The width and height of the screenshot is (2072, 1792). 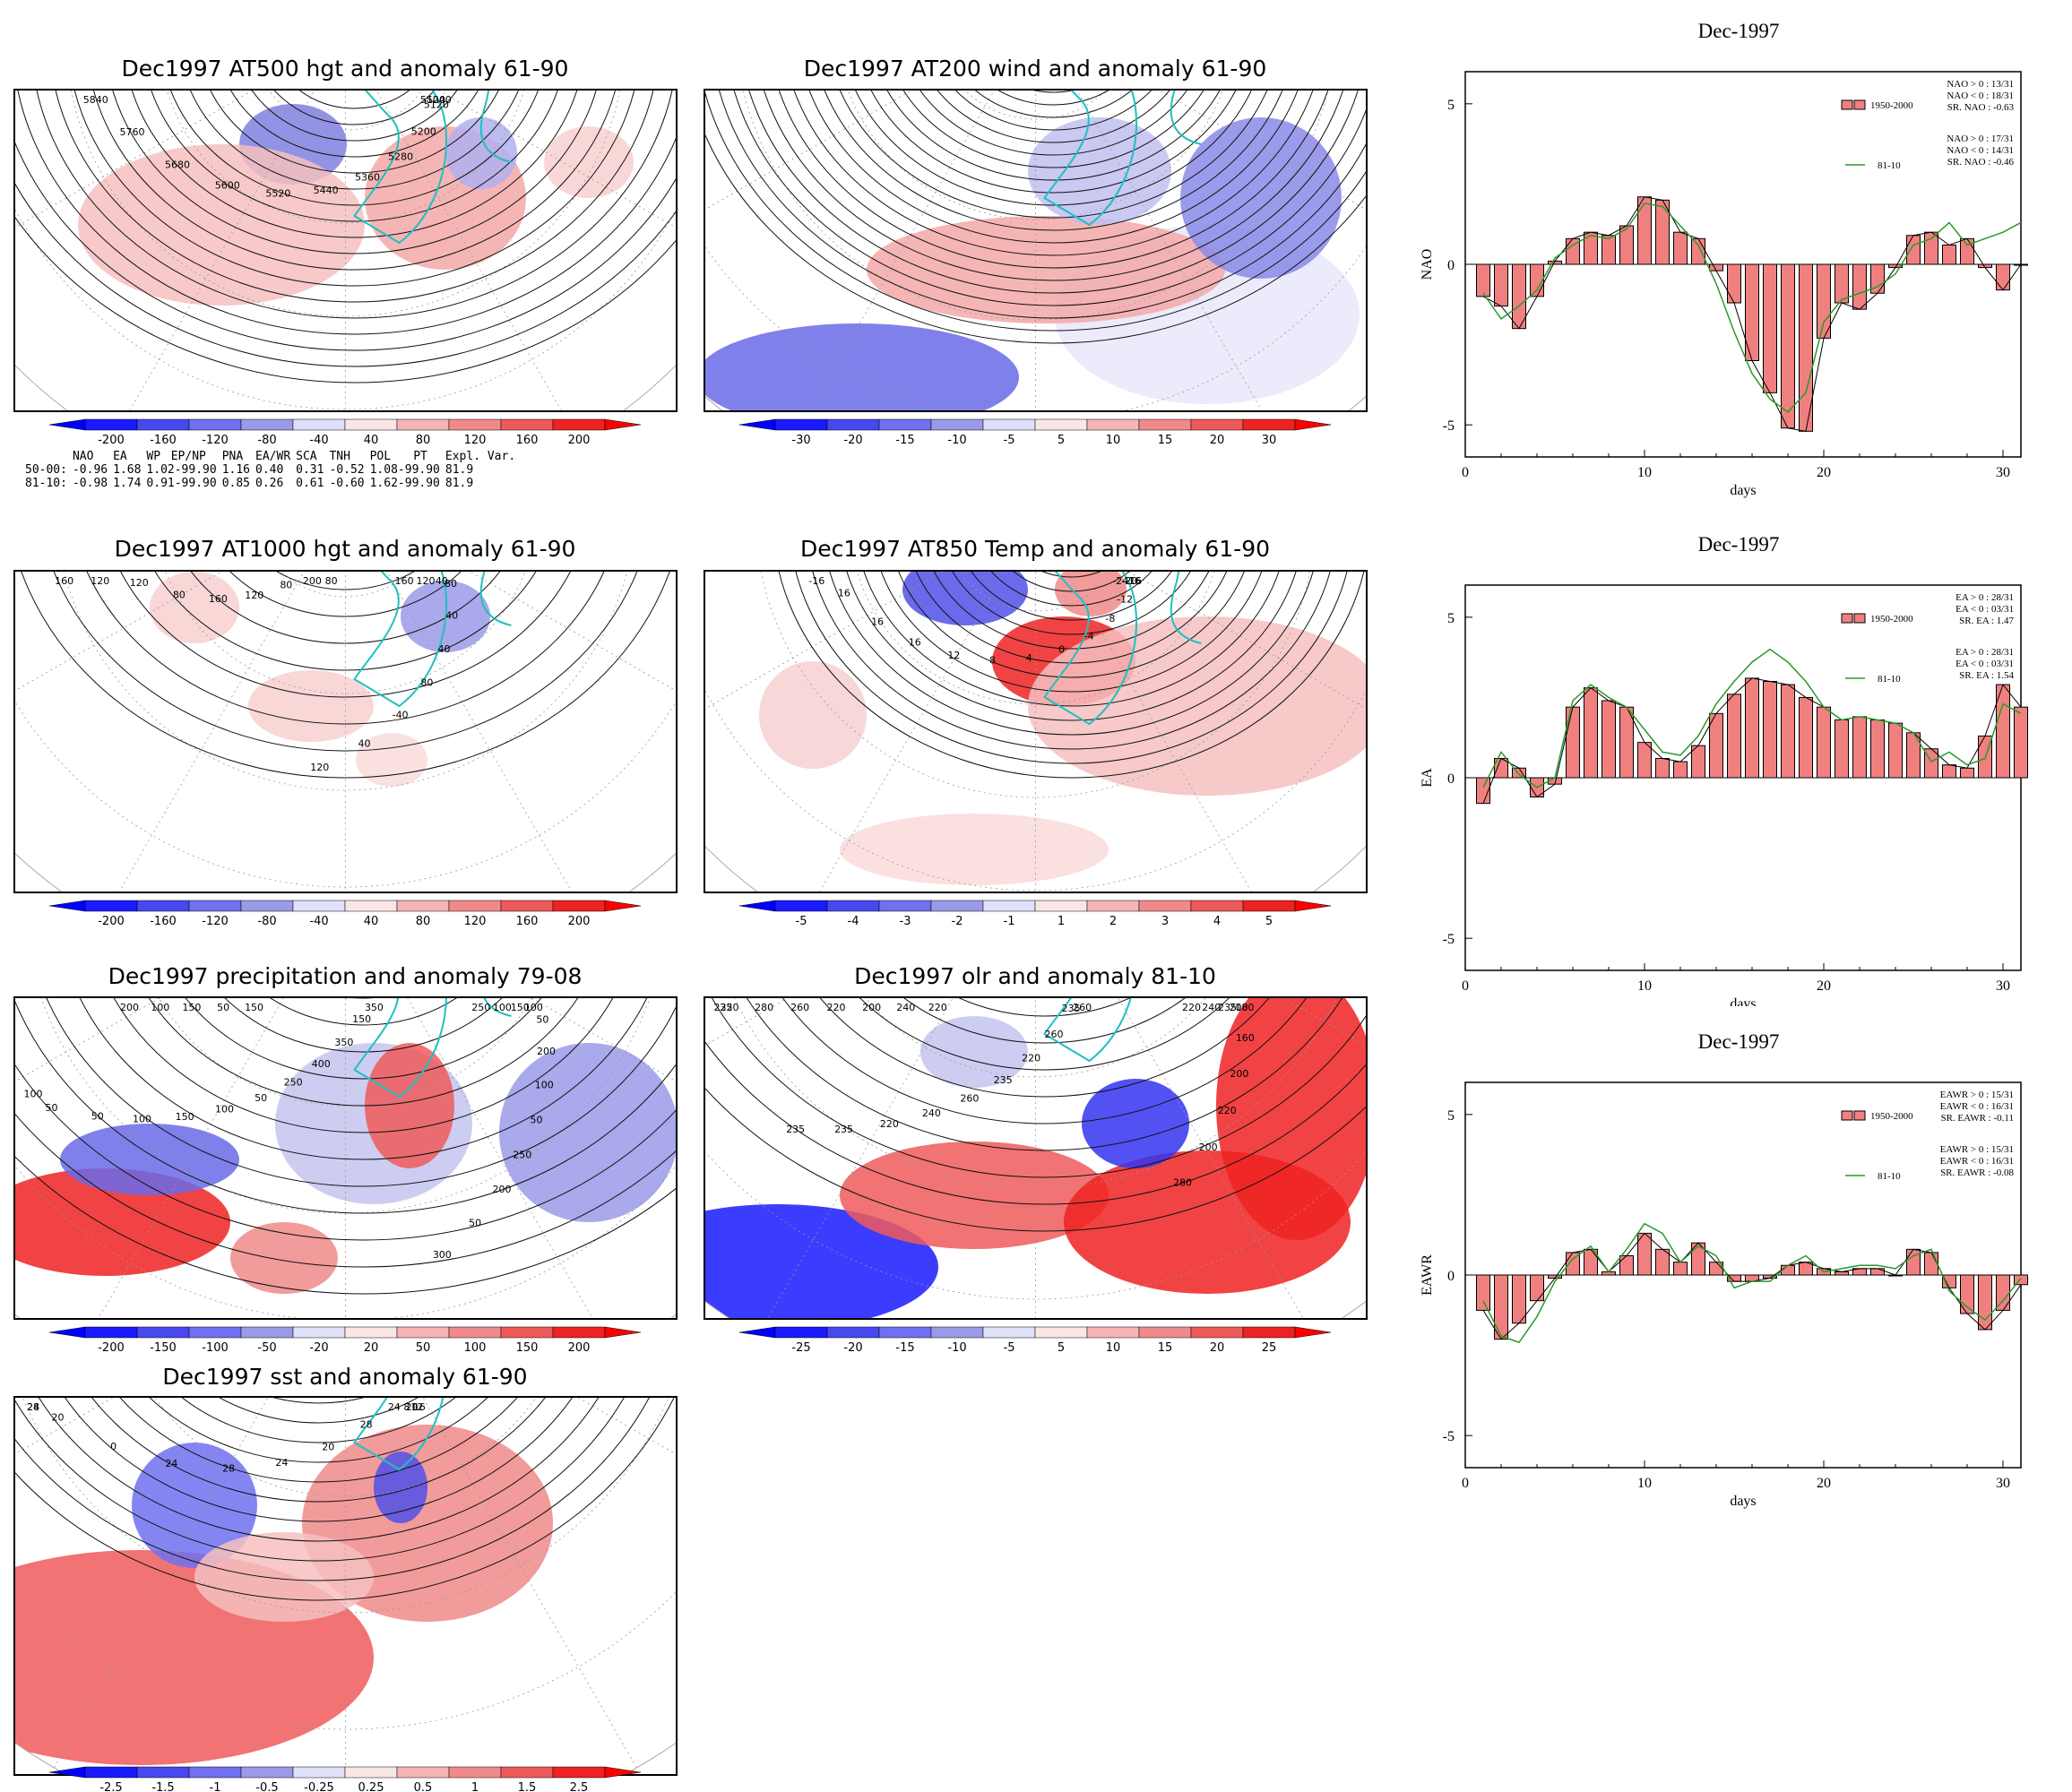 What do you see at coordinates (1451, 265) in the screenshot?
I see `y-tick-label: 0` at bounding box center [1451, 265].